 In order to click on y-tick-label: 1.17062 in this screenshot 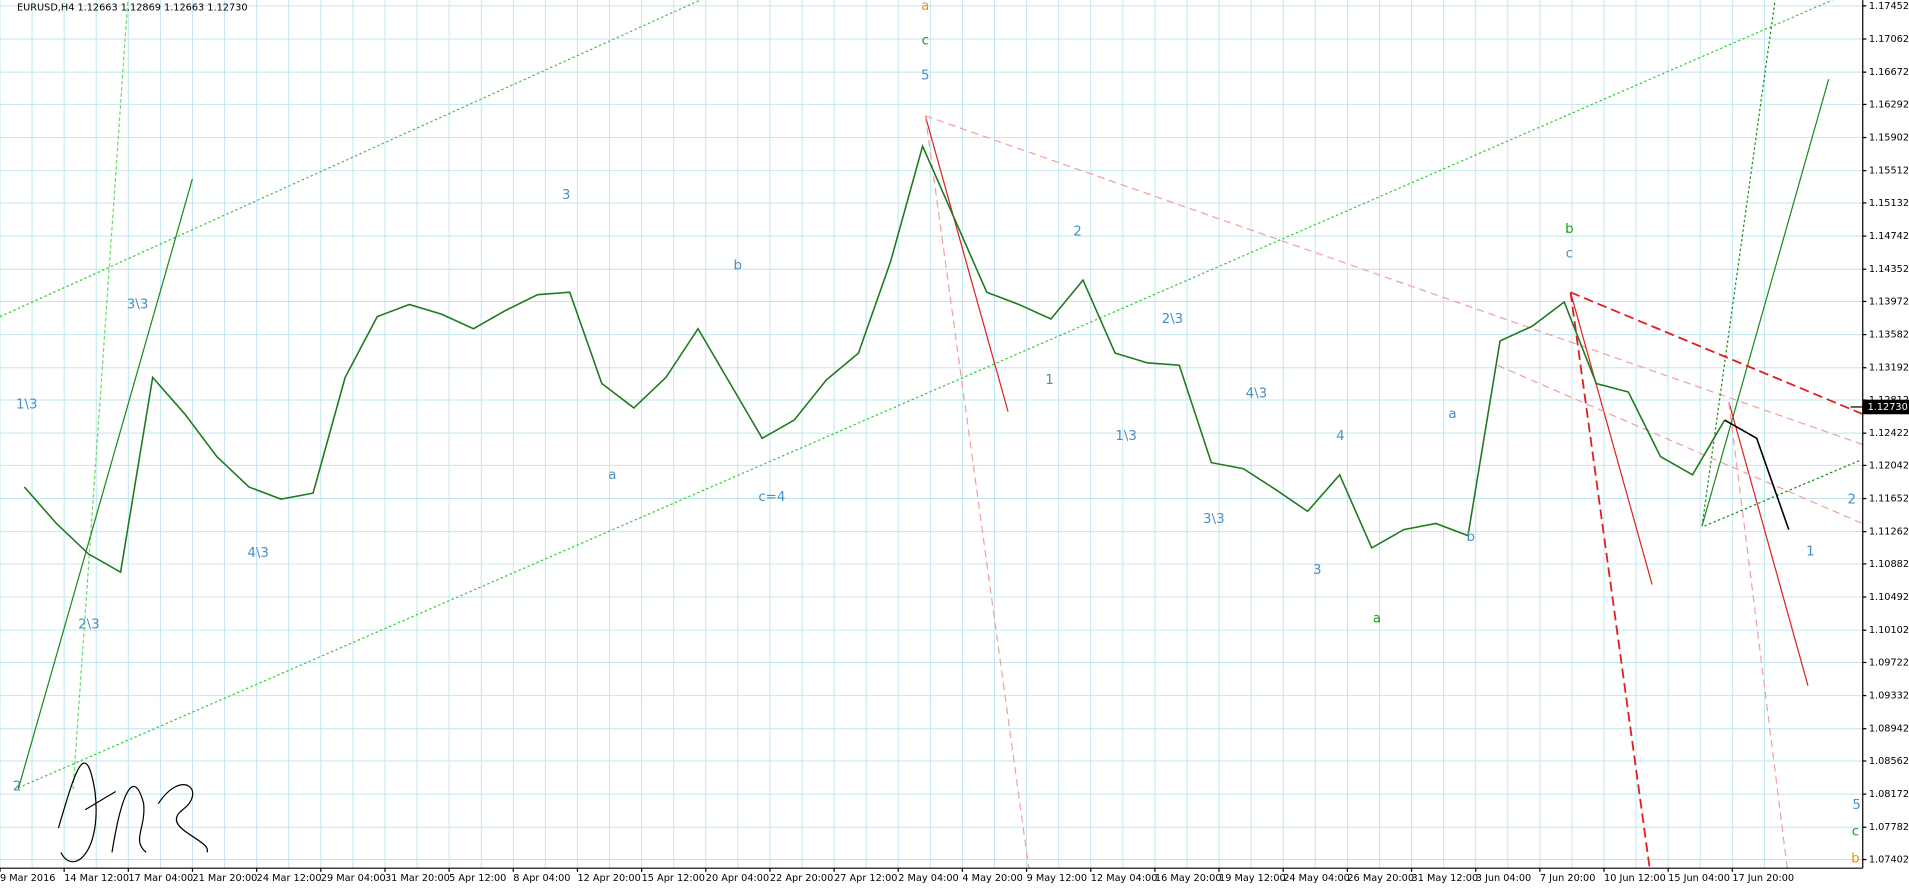, I will do `click(1889, 39)`.